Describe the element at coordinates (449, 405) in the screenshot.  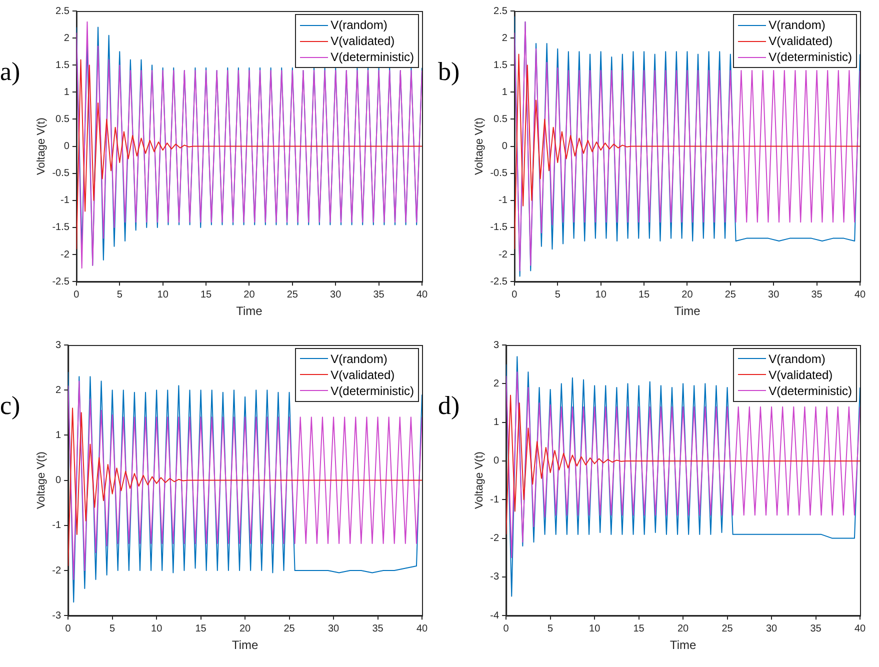
I see `text: d)` at that location.